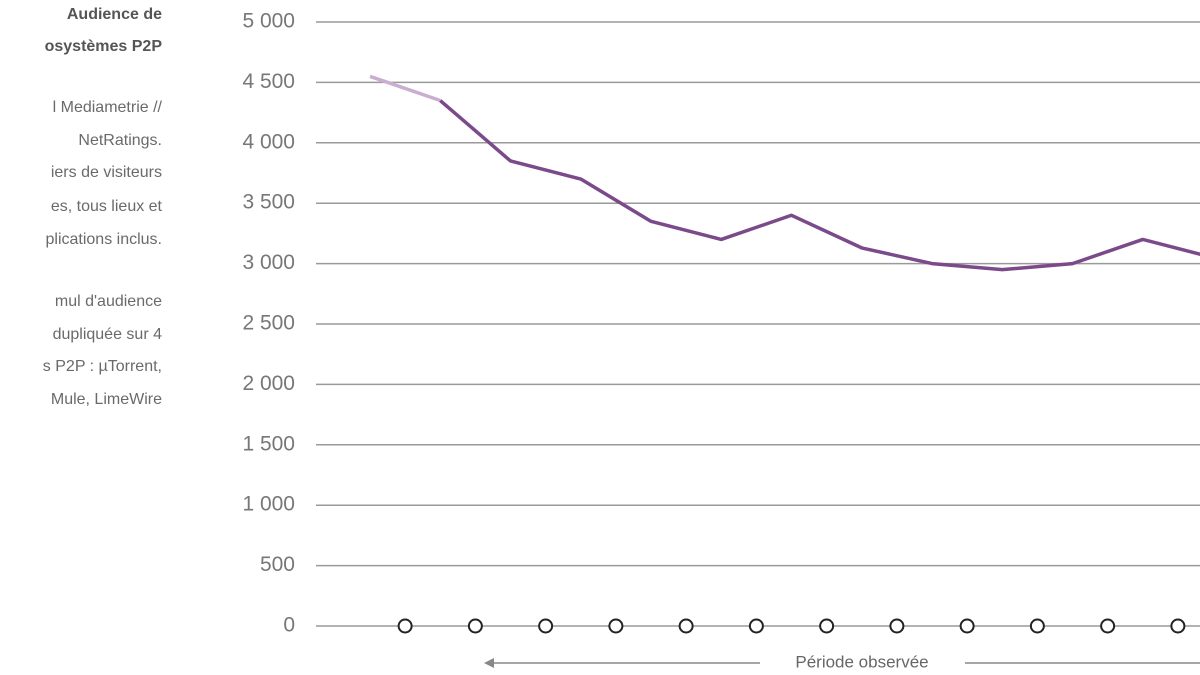 This screenshot has height=675, width=1200. What do you see at coordinates (861, 661) in the screenshot?
I see `x-axis-label: Période observée` at bounding box center [861, 661].